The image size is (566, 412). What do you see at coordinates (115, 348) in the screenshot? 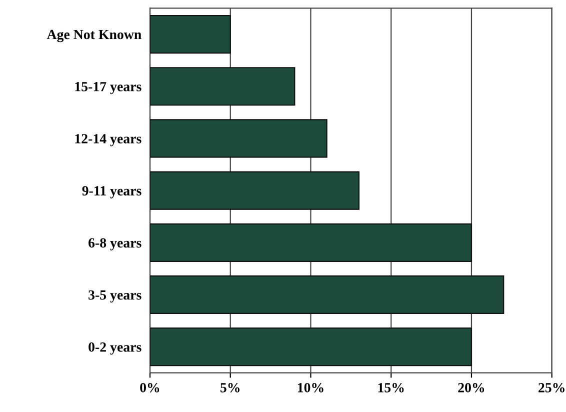
I see `y-tick-label: 0-2 years` at bounding box center [115, 348].